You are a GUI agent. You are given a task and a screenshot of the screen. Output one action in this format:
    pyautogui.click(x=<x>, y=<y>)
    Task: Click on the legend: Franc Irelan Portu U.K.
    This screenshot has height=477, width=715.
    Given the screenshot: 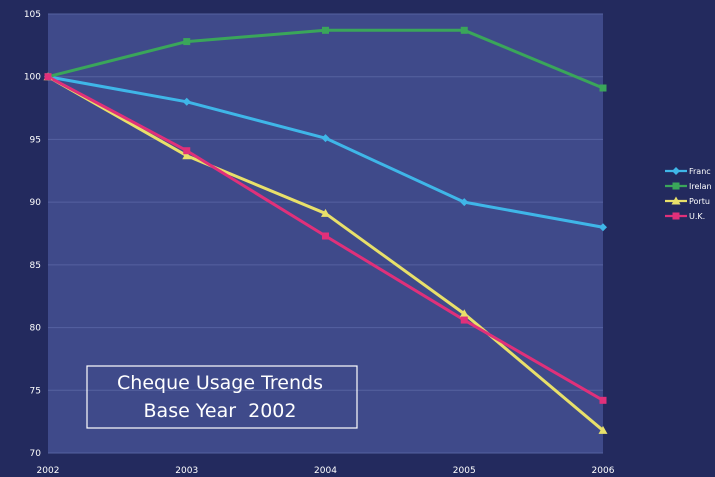 What is the action you would take?
    pyautogui.click(x=688, y=194)
    